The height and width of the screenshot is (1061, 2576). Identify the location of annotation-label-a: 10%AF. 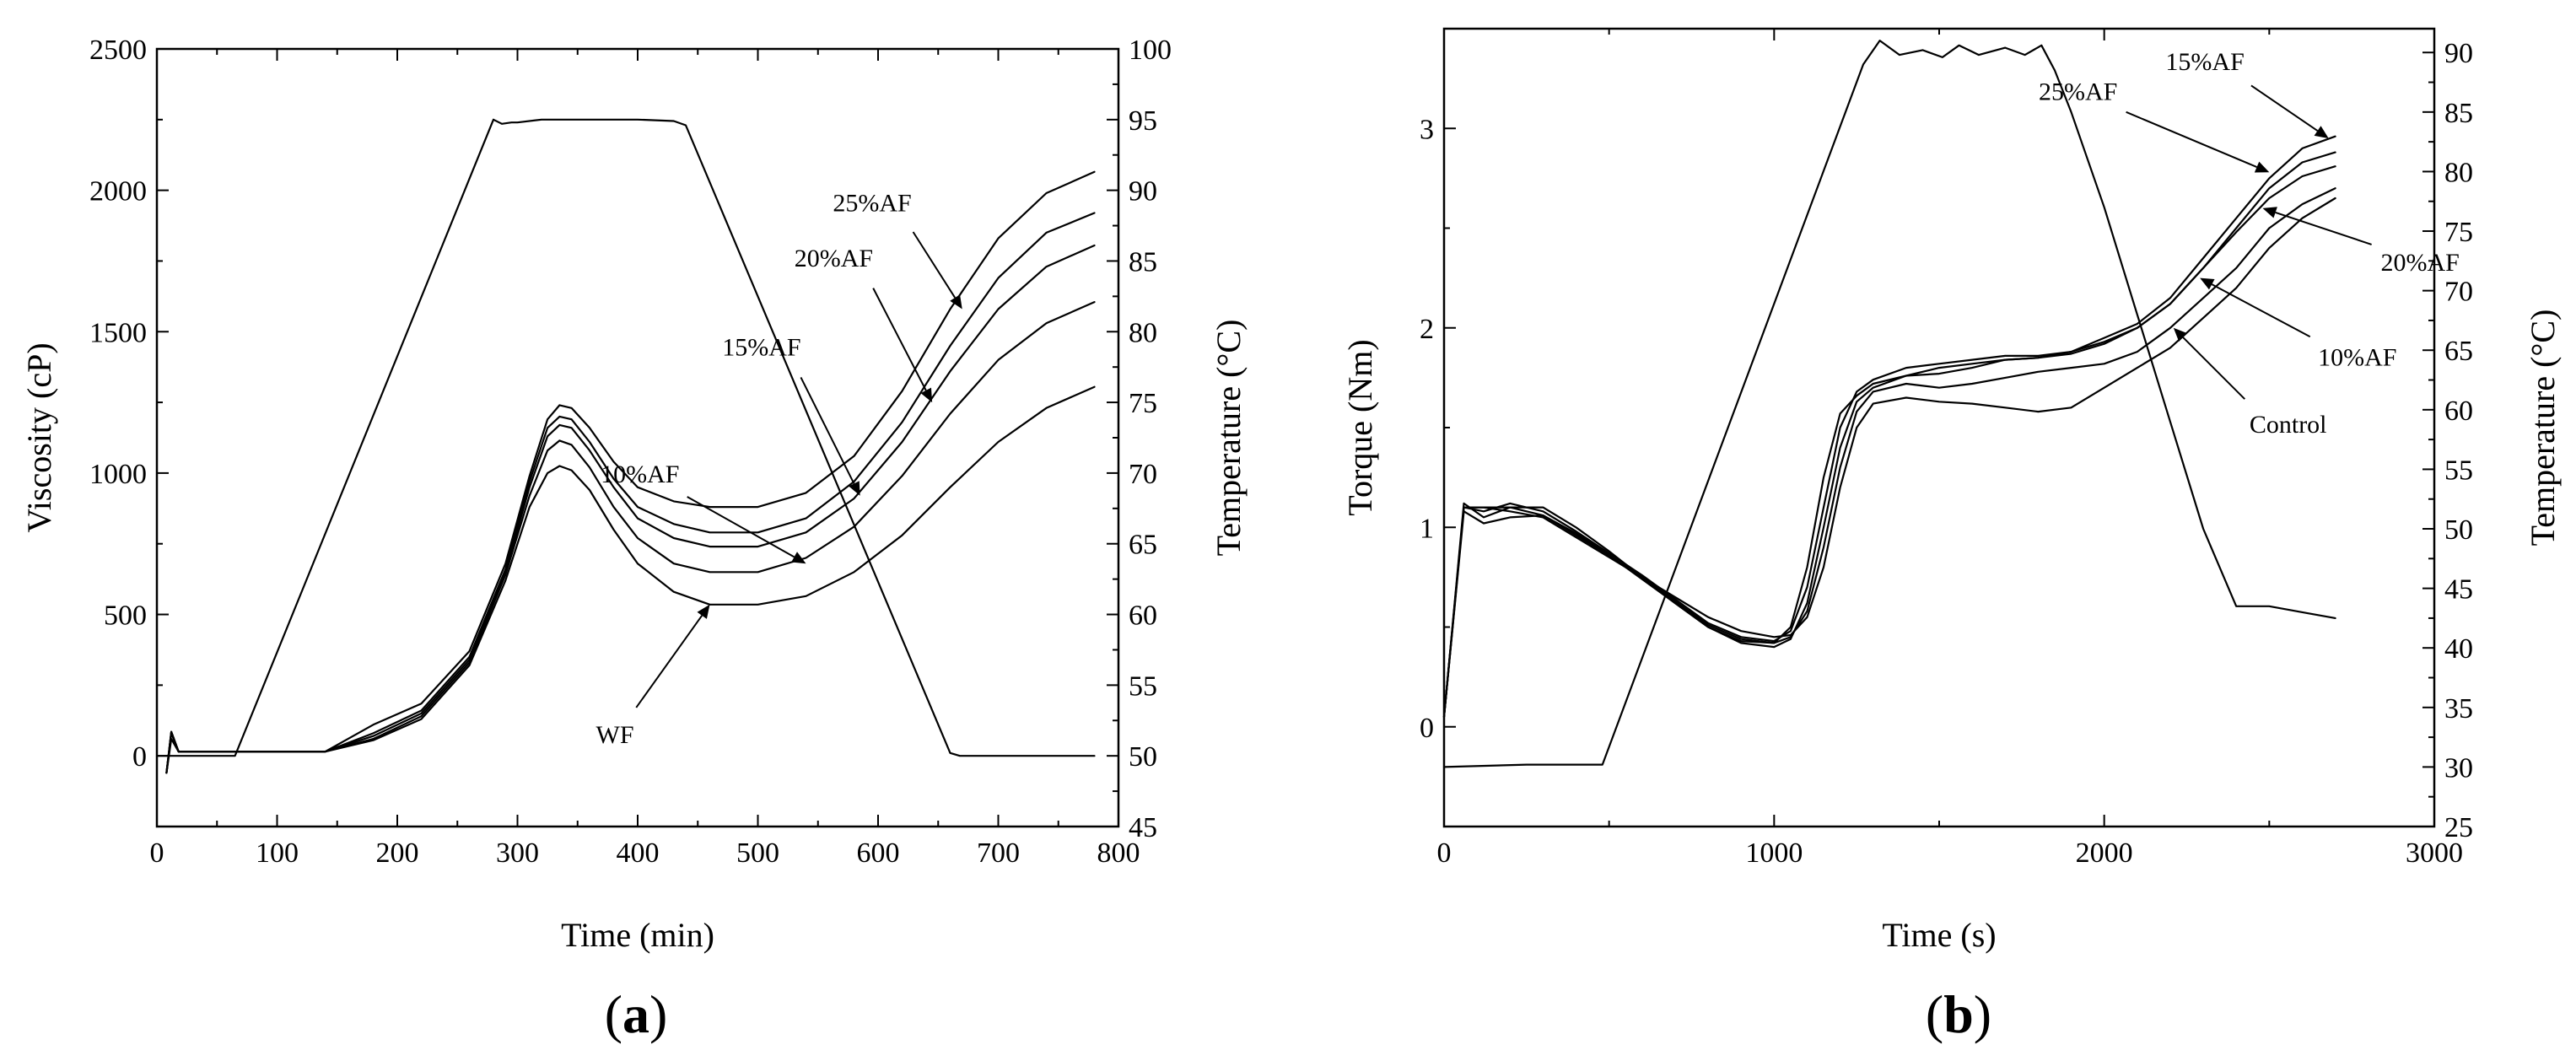
(640, 474).